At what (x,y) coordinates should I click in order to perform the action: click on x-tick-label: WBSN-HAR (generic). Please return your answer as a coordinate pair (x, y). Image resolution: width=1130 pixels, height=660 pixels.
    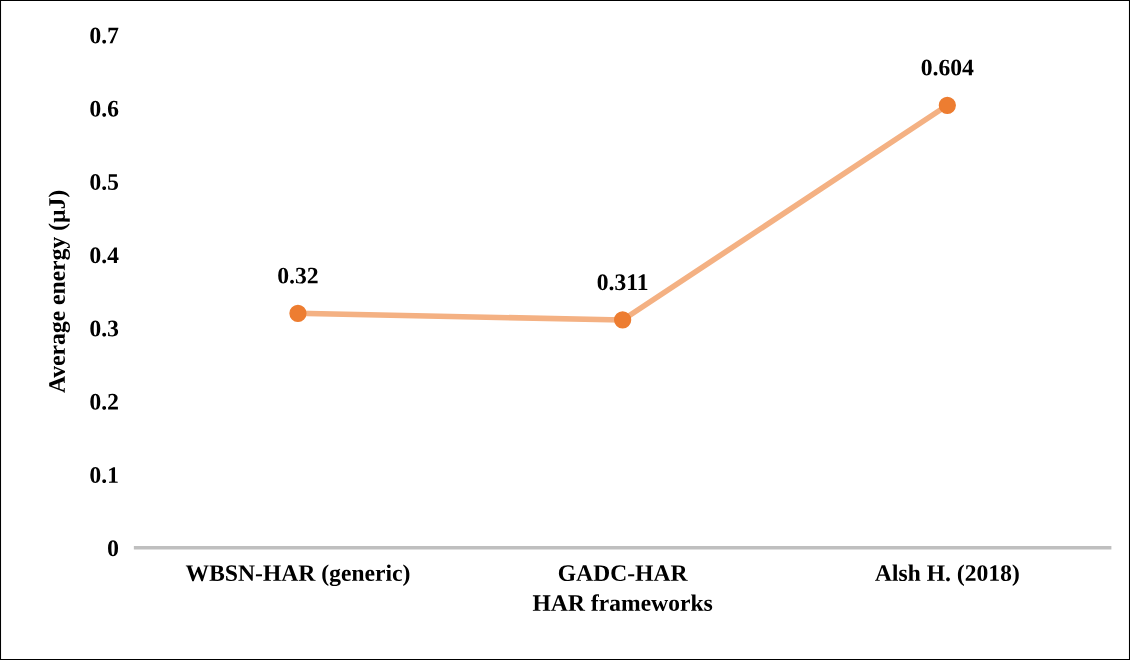
    Looking at the image, I should click on (297, 575).